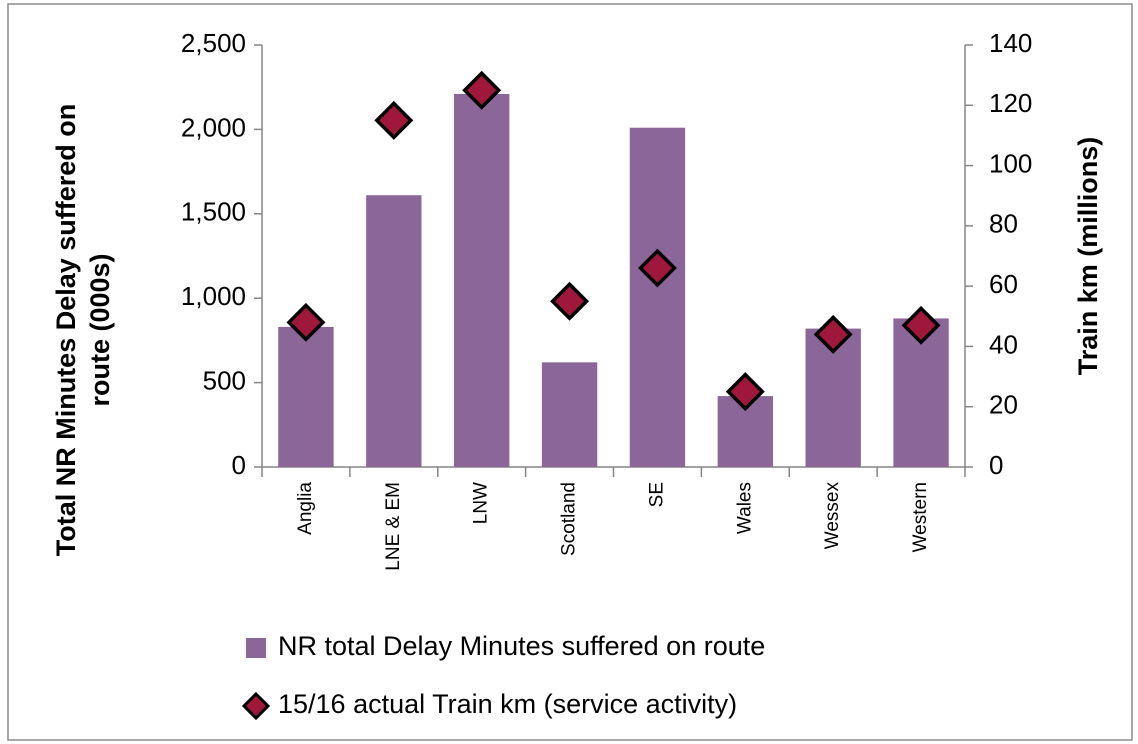 The width and height of the screenshot is (1138, 744). Describe the element at coordinates (996, 465) in the screenshot. I see `y2-tick-label: 0` at that location.